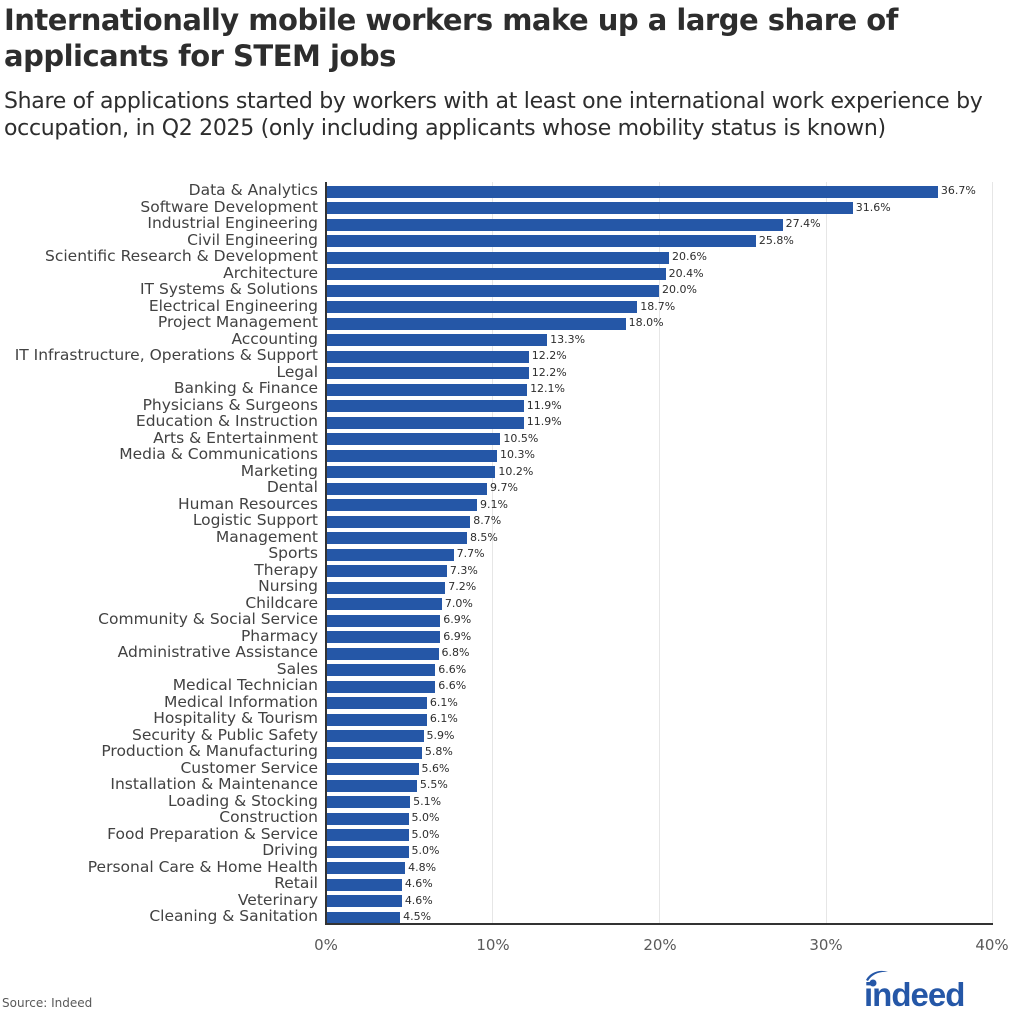 This screenshot has height=1024, width=1024. I want to click on bar-row: 18.7%, so click(659, 307).